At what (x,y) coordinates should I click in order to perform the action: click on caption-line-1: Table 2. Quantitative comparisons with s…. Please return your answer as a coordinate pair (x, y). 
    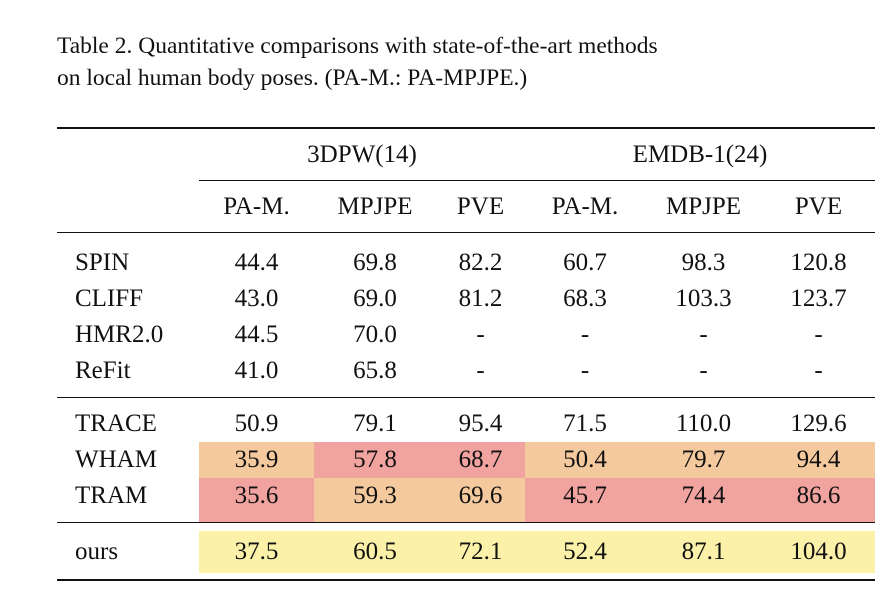
    Looking at the image, I should click on (357, 46).